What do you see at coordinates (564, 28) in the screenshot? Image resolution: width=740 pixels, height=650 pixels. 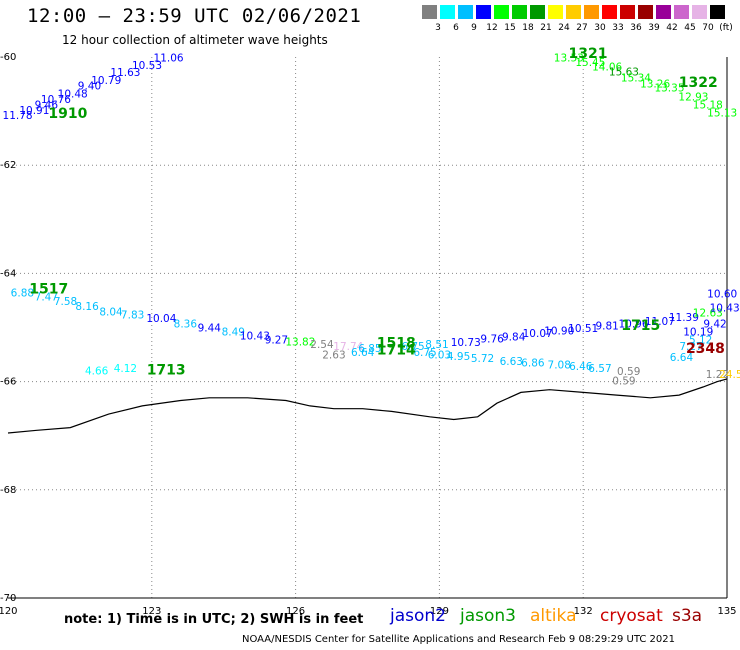 I see `legend-label: 24` at bounding box center [564, 28].